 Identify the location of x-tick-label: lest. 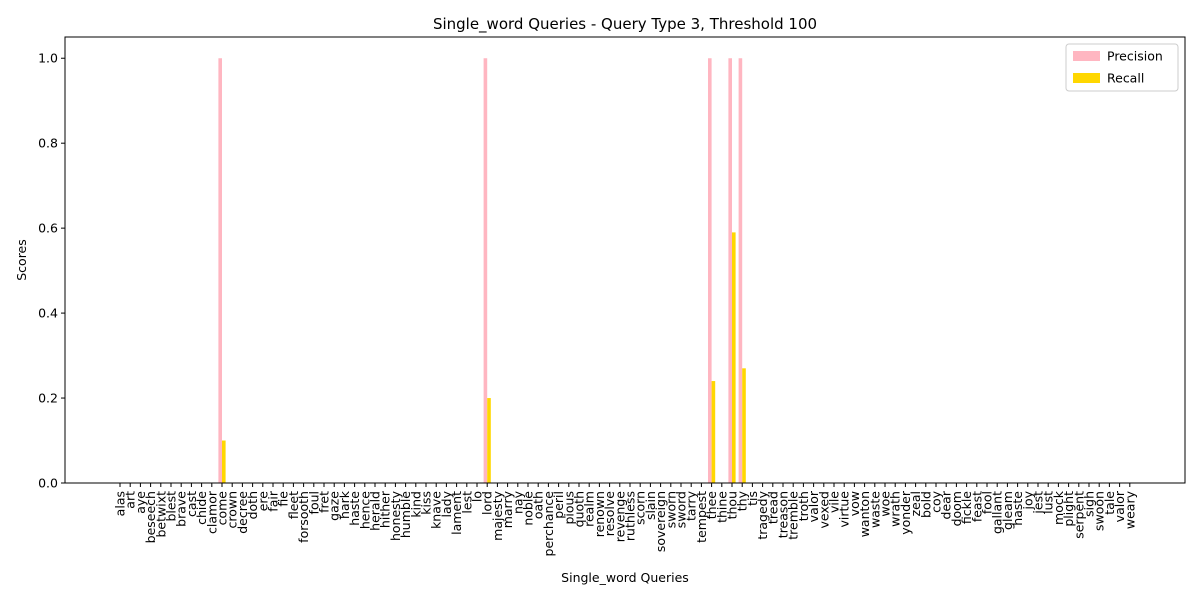
(466, 502).